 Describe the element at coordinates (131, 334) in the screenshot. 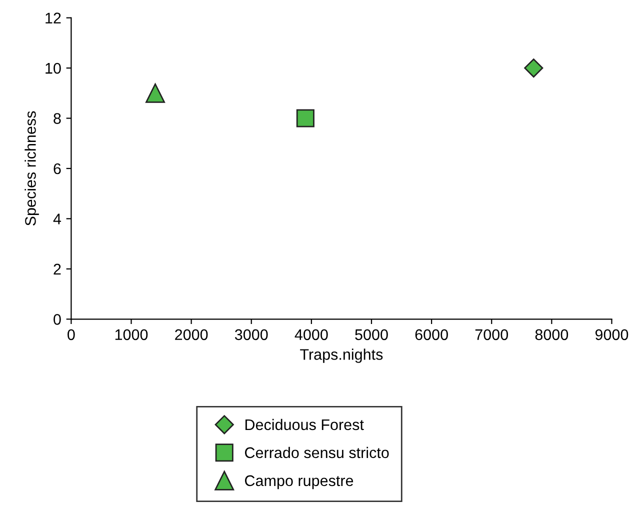

I see `x-tick-label: 1000` at that location.